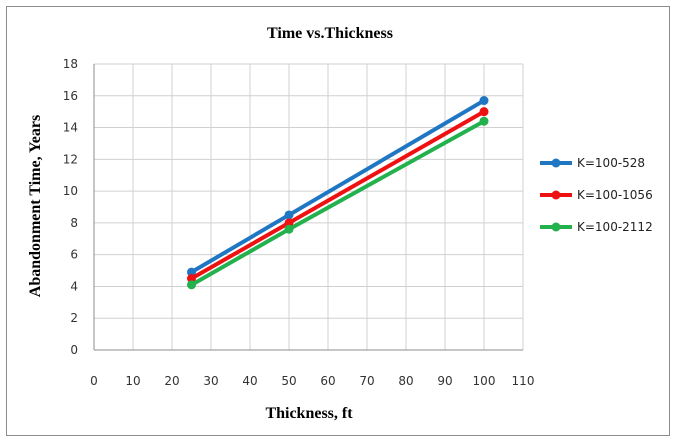 This screenshot has height=436, width=678. I want to click on y-tick-label: 6, so click(74, 255).